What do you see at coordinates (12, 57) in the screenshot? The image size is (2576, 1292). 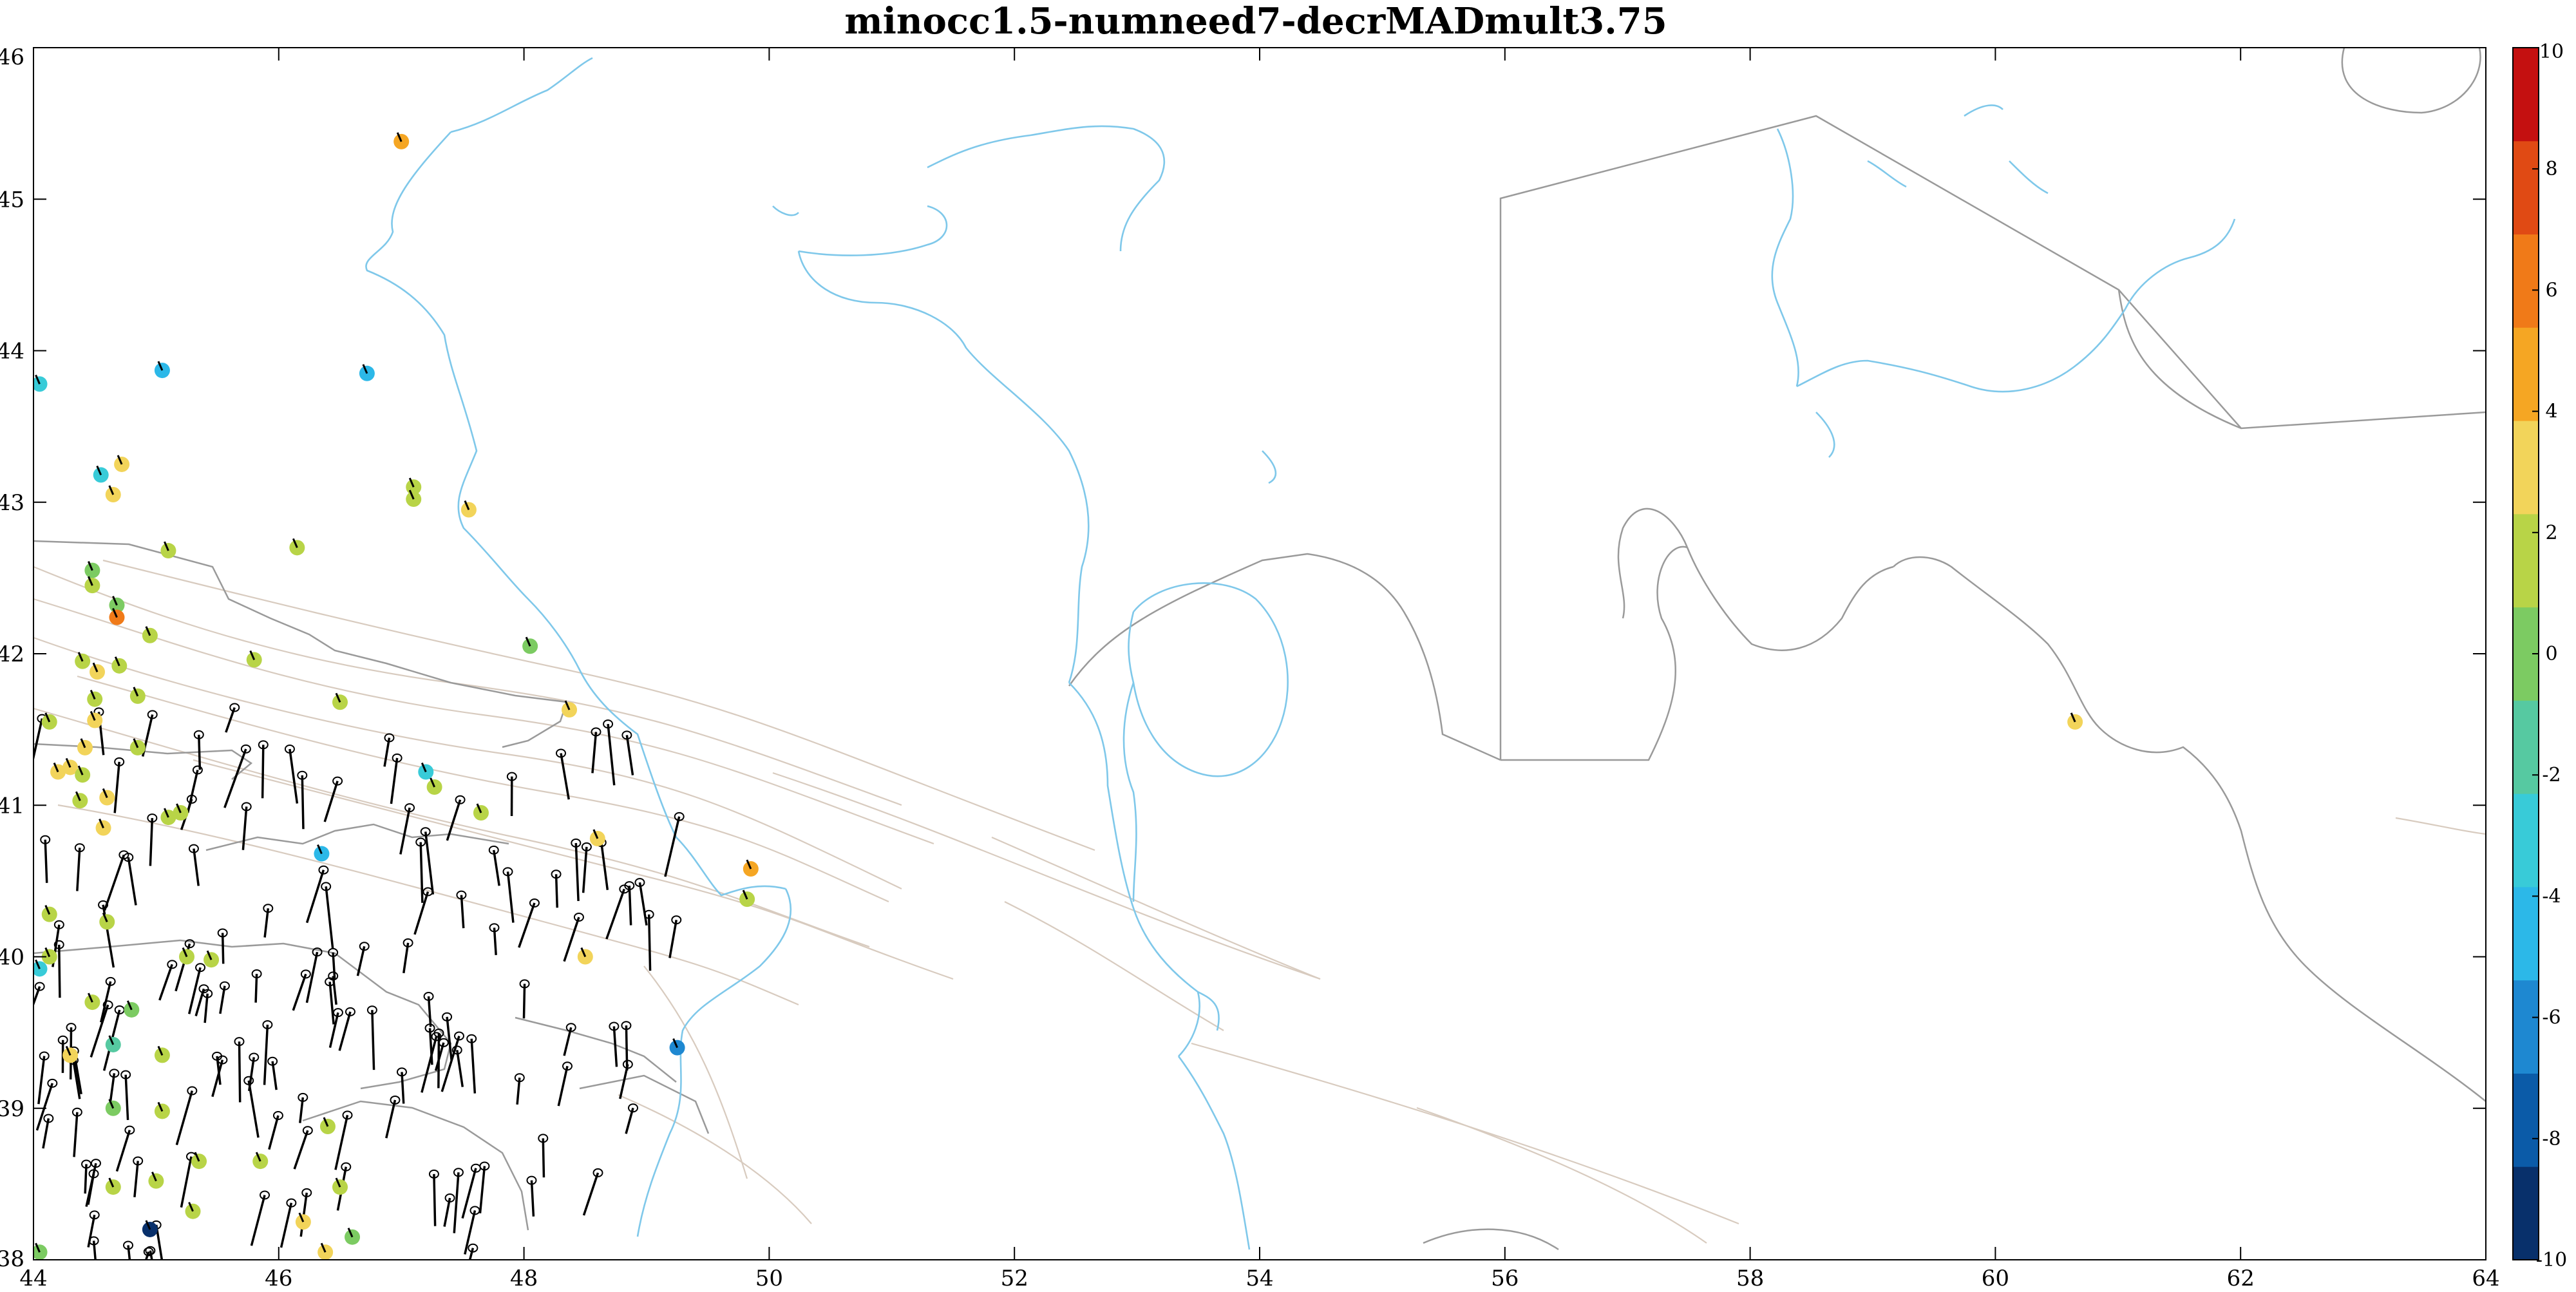 I see `y-tick-label: 46` at bounding box center [12, 57].